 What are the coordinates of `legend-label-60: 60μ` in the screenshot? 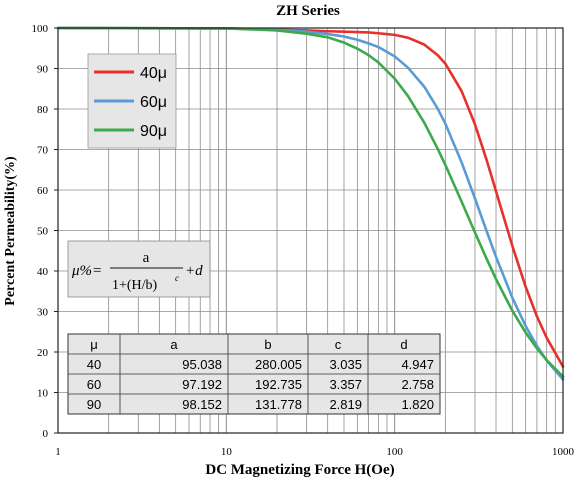 It's located at (153, 102).